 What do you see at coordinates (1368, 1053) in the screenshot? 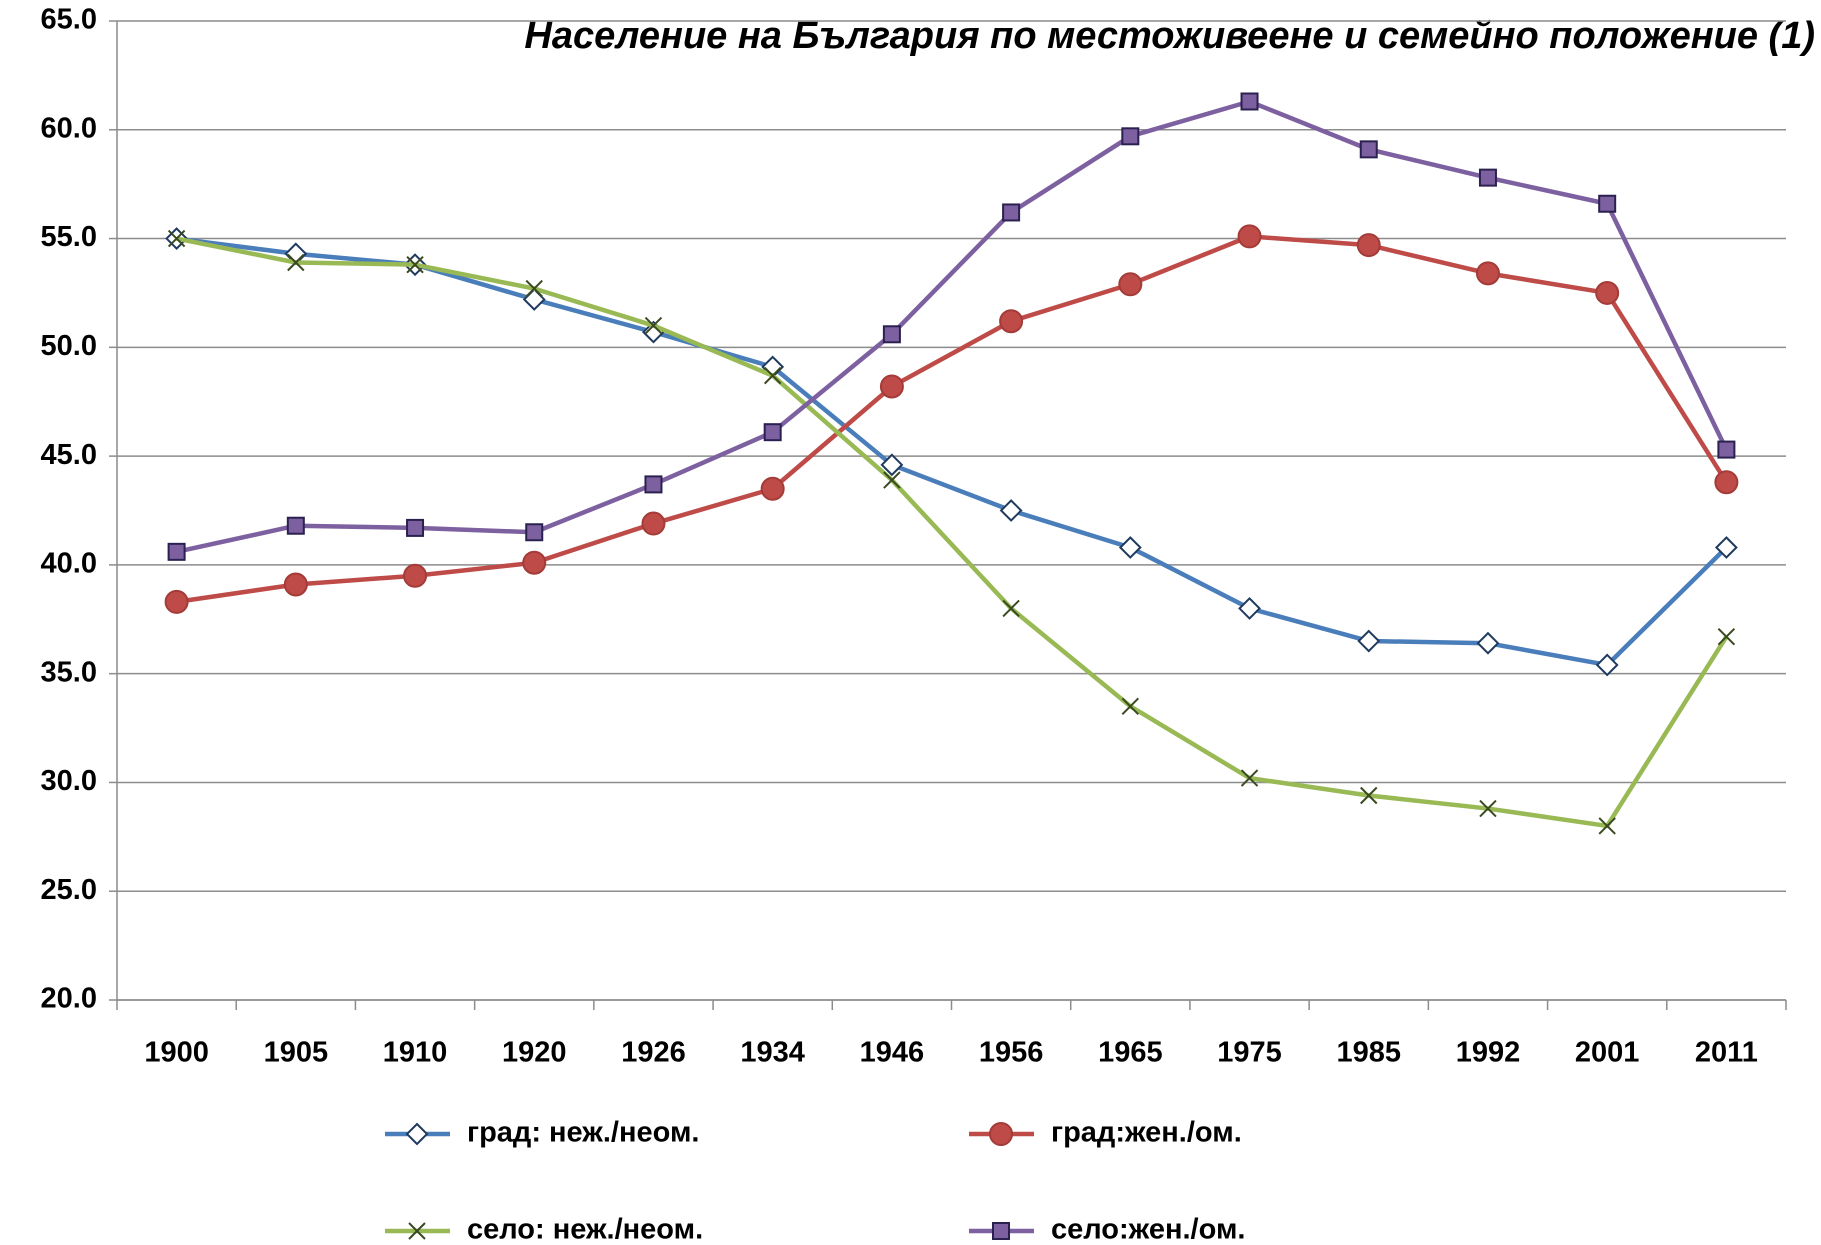
I see `x-tick-label: 1985` at bounding box center [1368, 1053].